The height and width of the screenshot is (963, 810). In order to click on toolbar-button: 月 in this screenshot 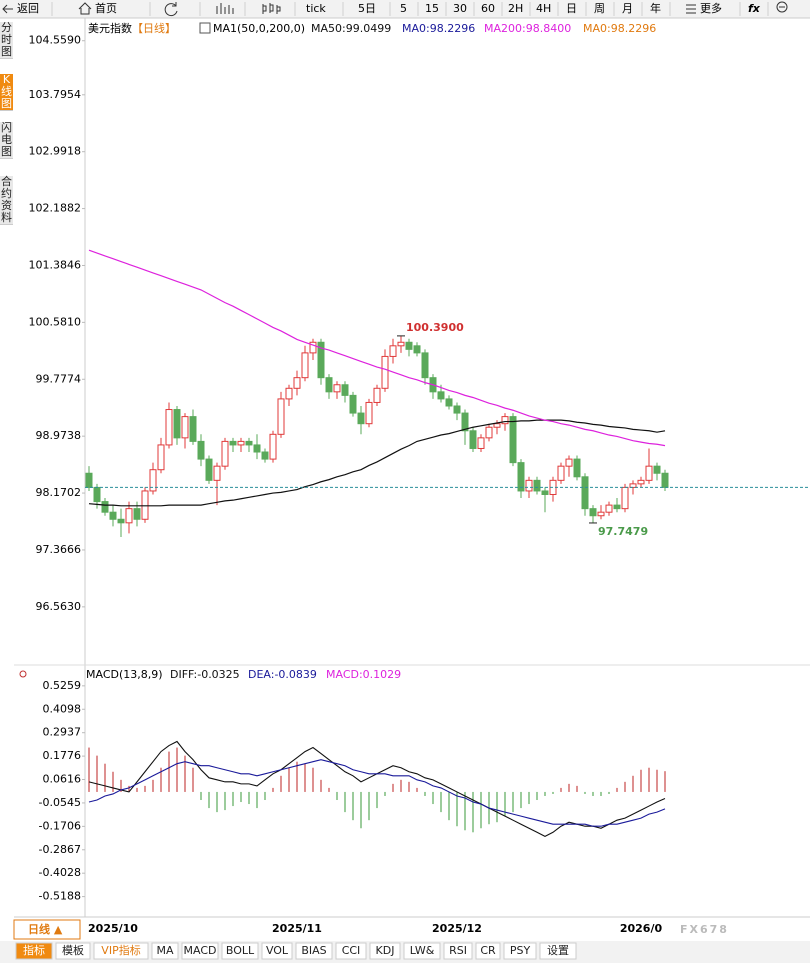, I will do `click(627, 8)`.